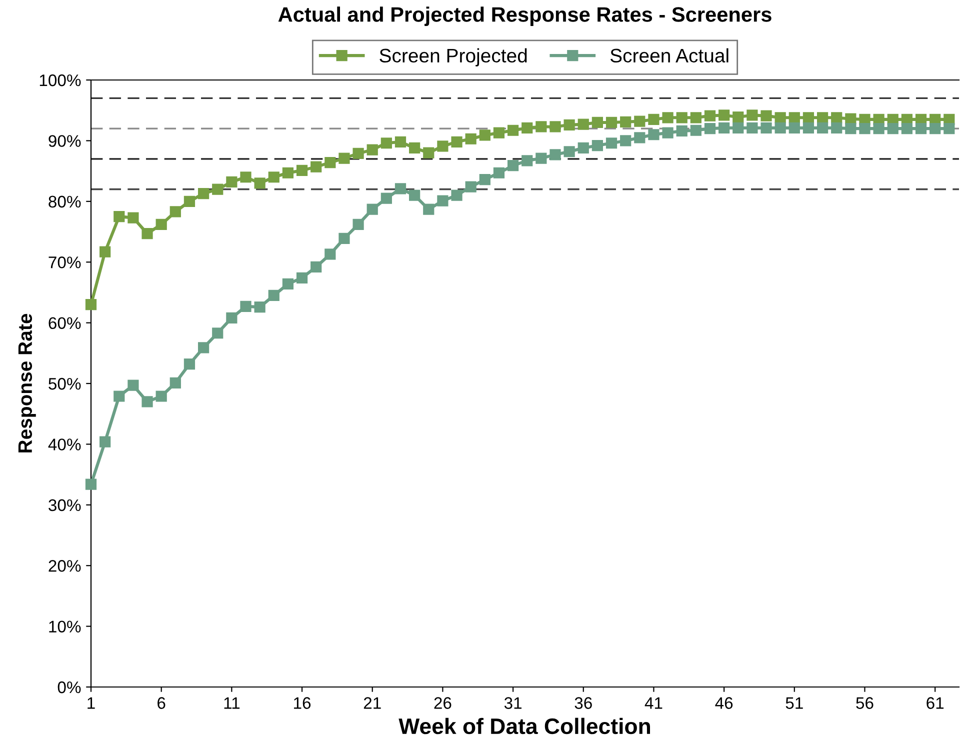  Describe the element at coordinates (69, 687) in the screenshot. I see `y-tick-label: 0%` at that location.